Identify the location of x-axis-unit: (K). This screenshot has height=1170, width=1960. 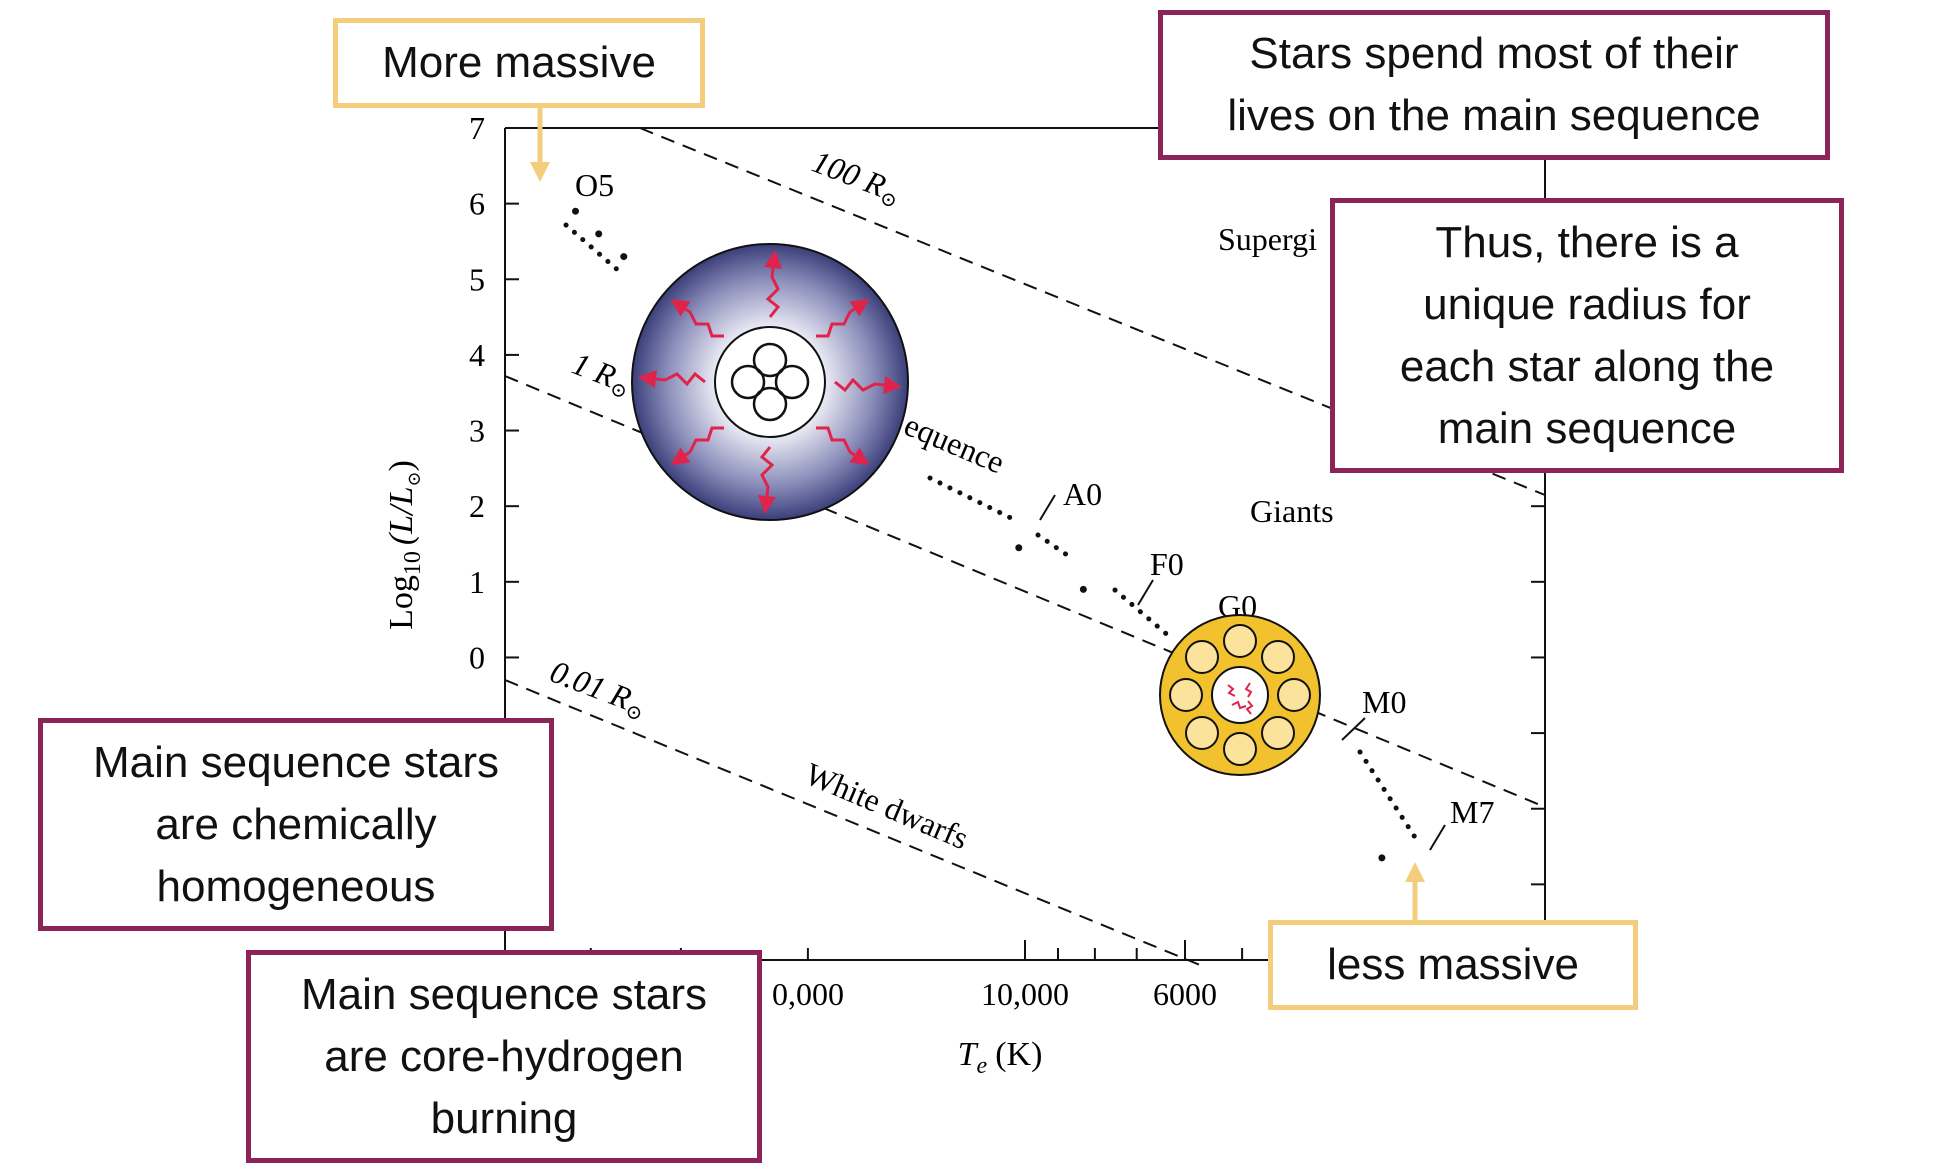
(1018, 1054).